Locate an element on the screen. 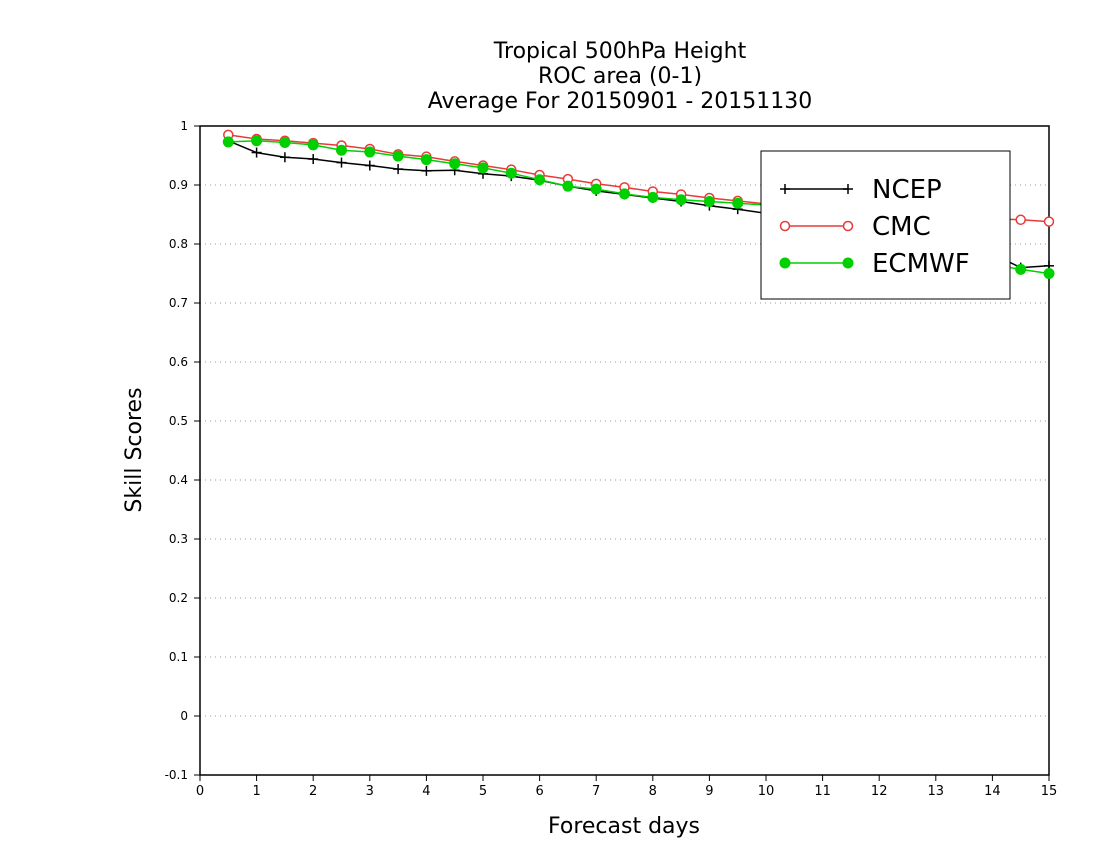 The image size is (1100, 854). y-tick-label: 0.1 is located at coordinates (178, 657).